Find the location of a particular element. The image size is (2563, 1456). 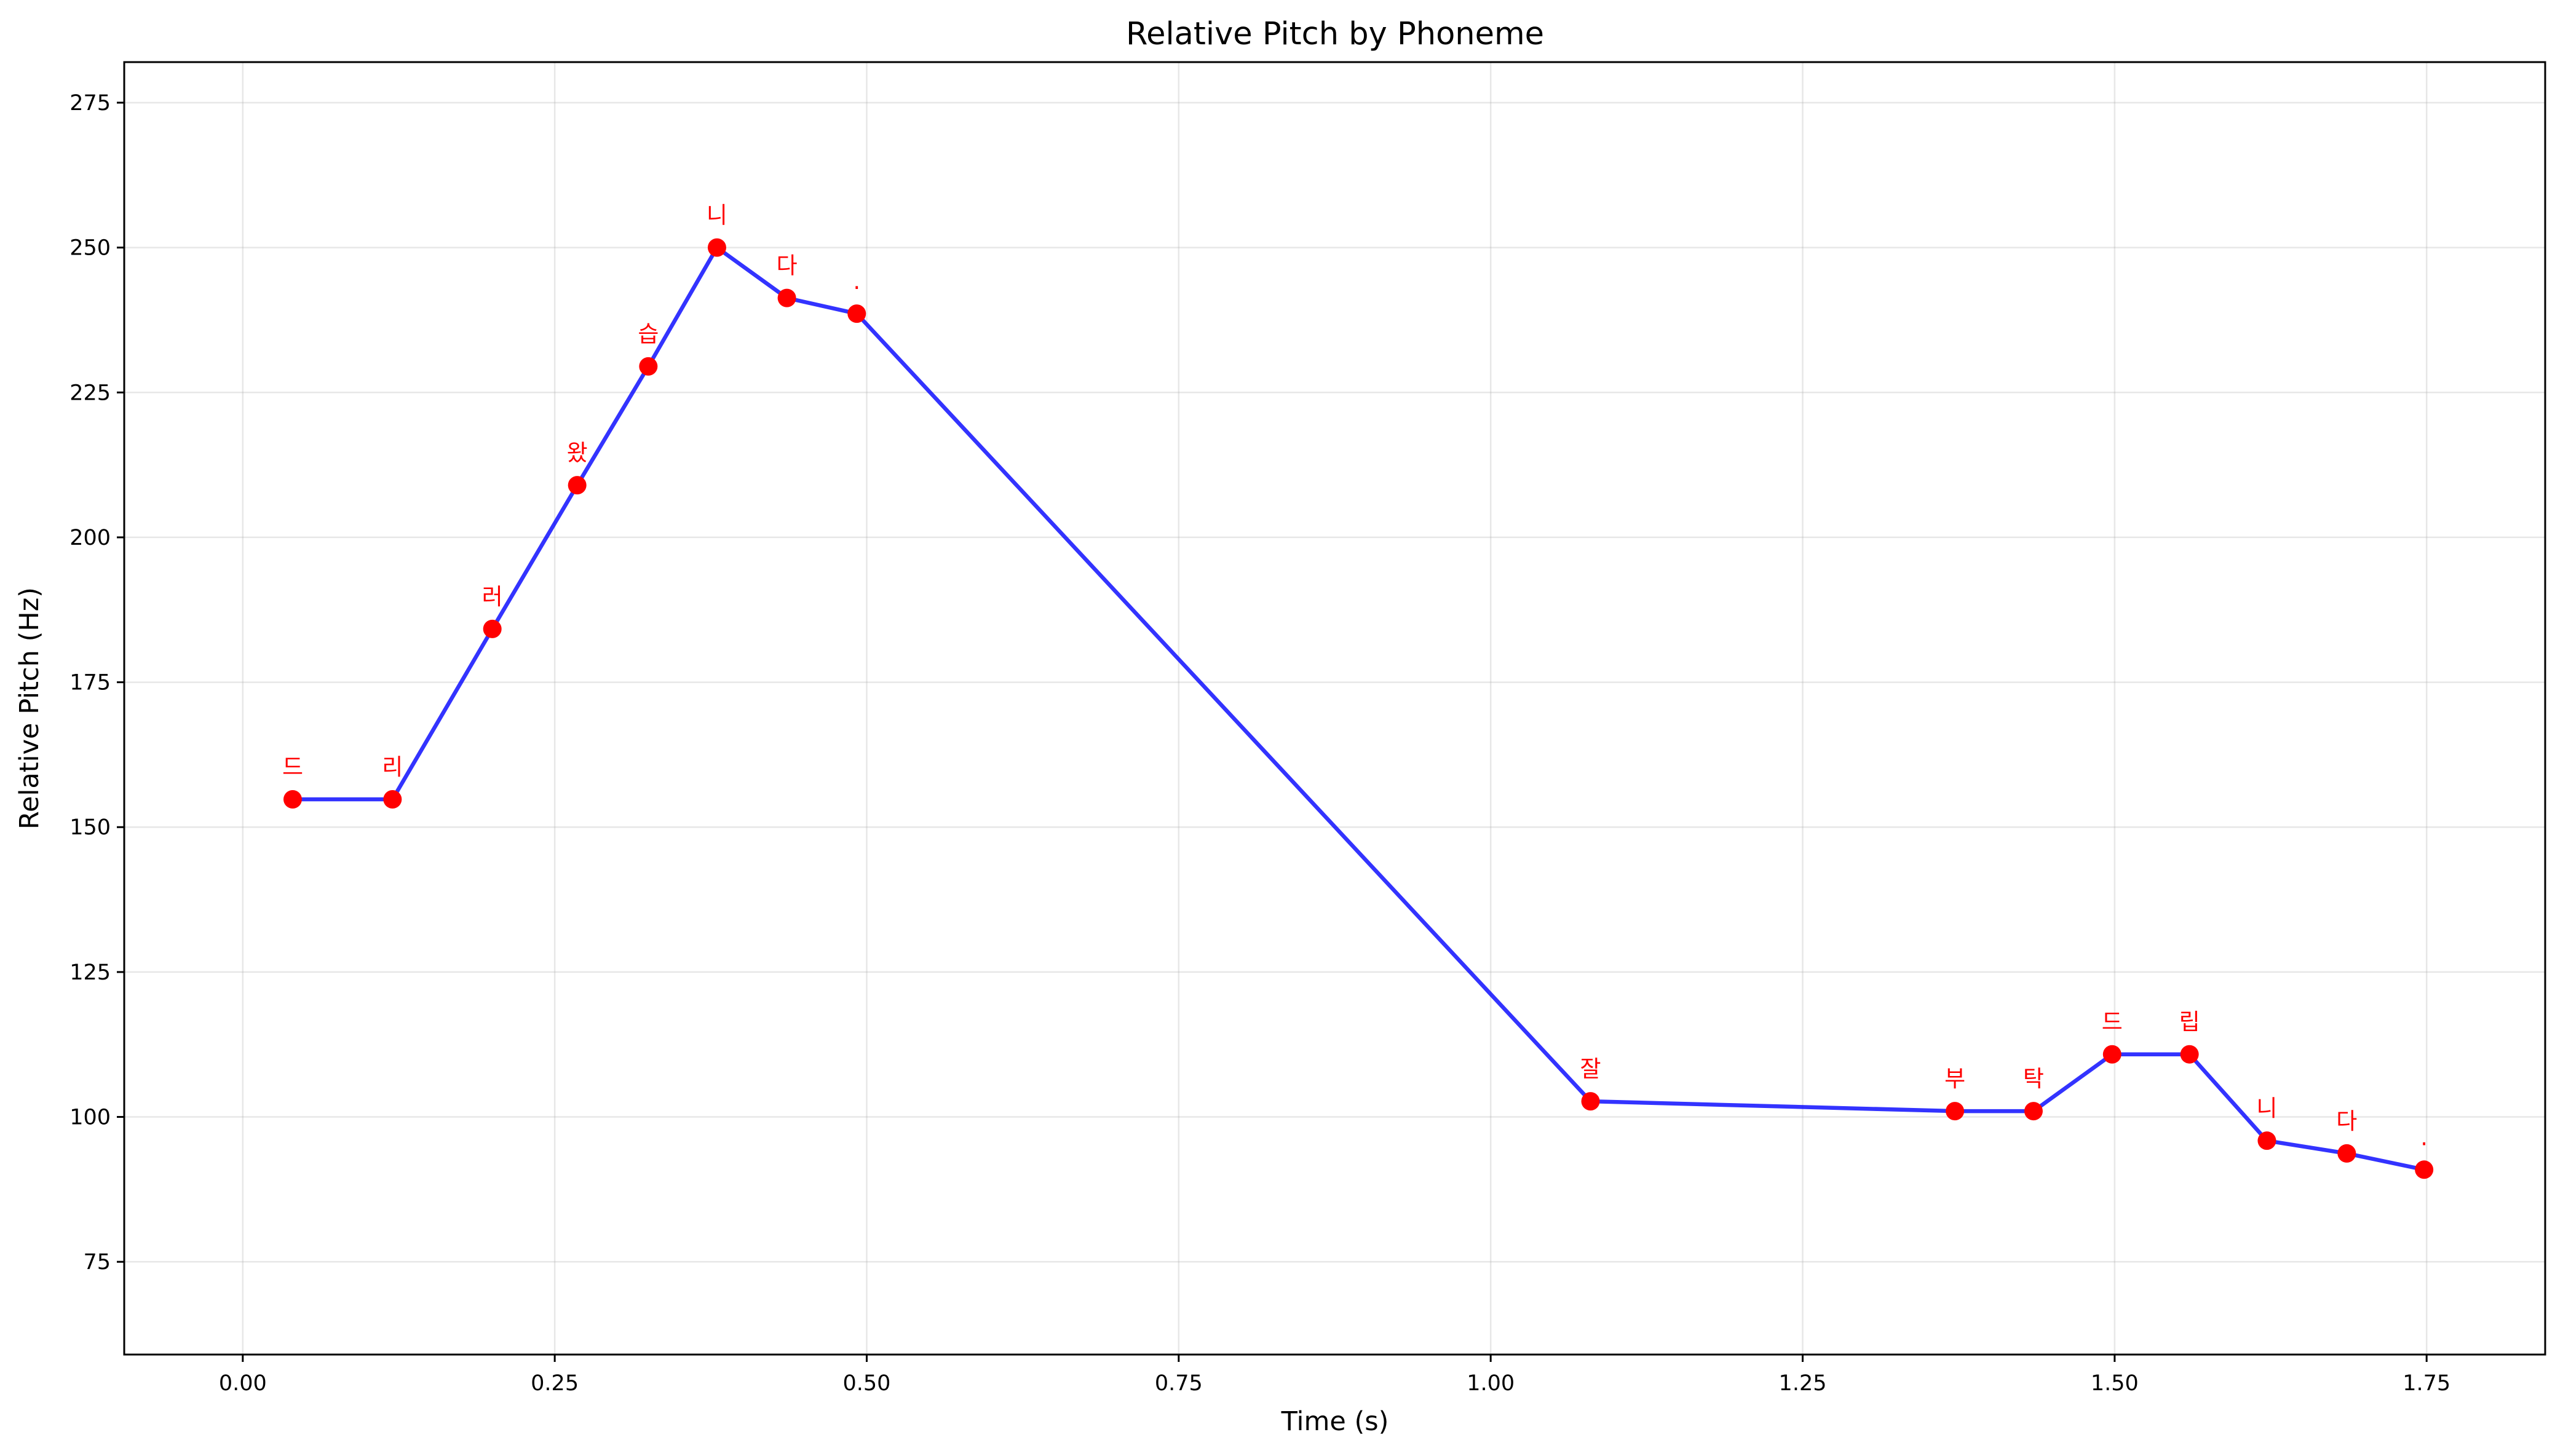

x-tick-label: 1.25 is located at coordinates (1803, 1384).